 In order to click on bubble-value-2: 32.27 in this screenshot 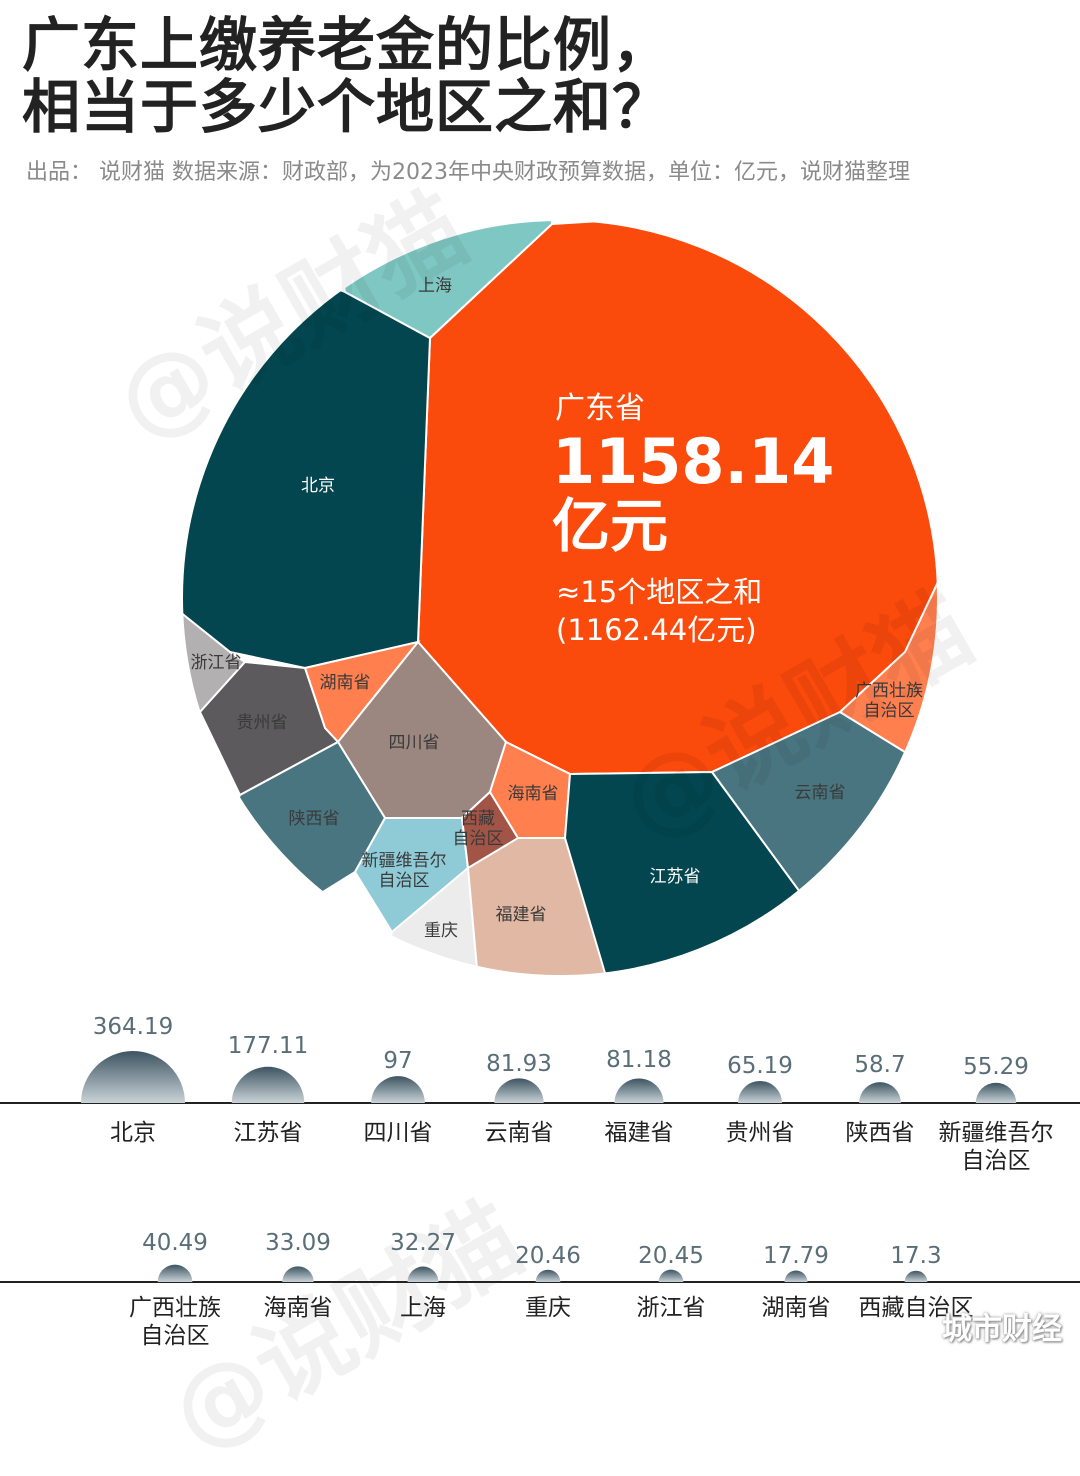, I will do `click(423, 1243)`.